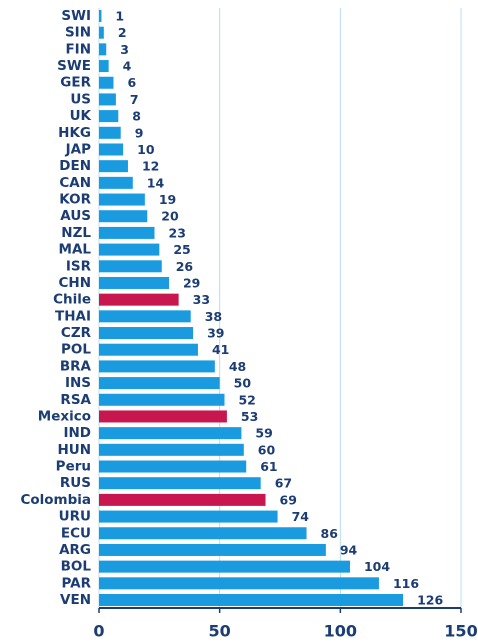 This screenshot has width=478, height=643. I want to click on category-label: HKG, so click(74, 133).